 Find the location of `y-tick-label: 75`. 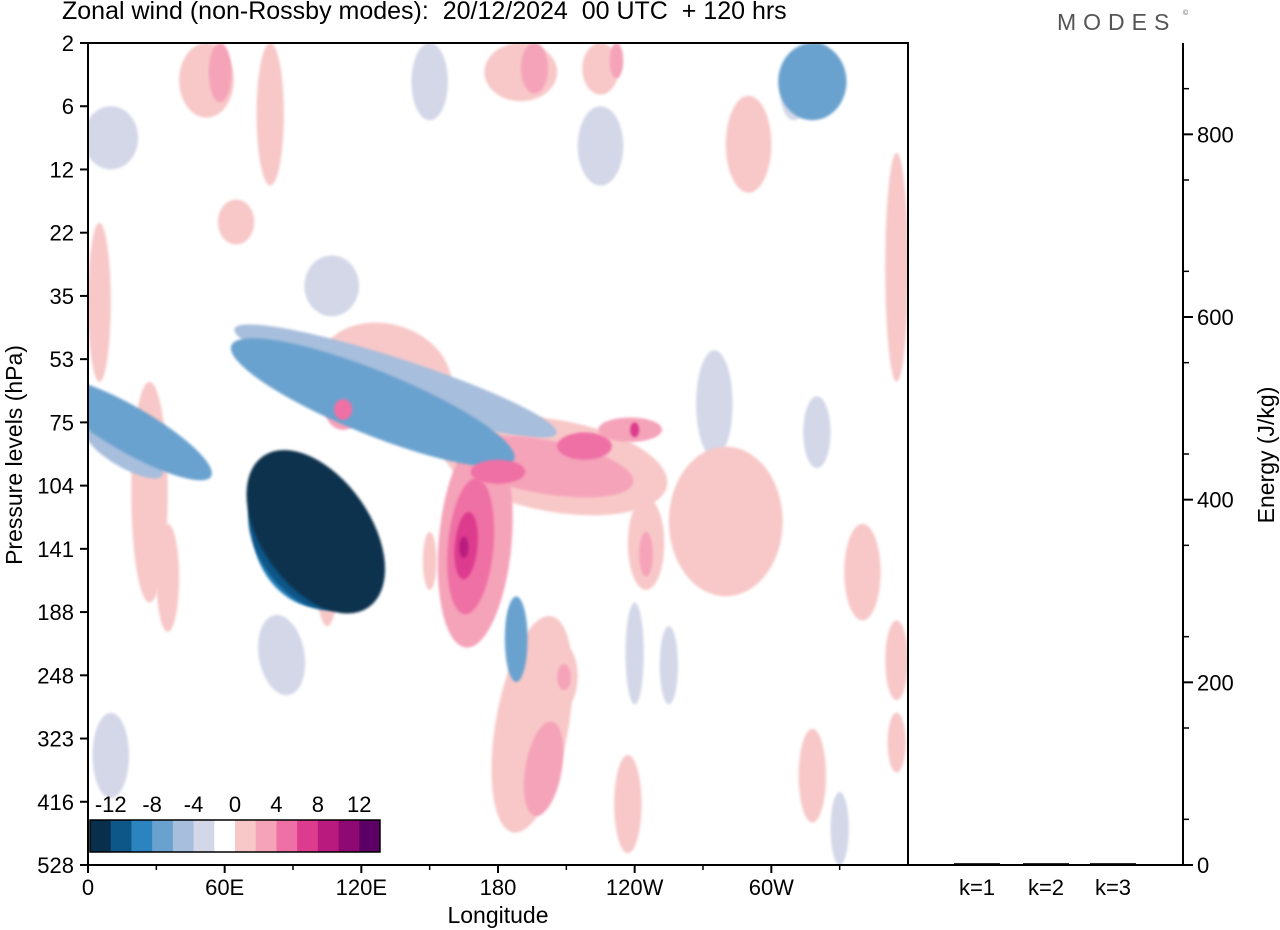

y-tick-label: 75 is located at coordinates (62, 422).